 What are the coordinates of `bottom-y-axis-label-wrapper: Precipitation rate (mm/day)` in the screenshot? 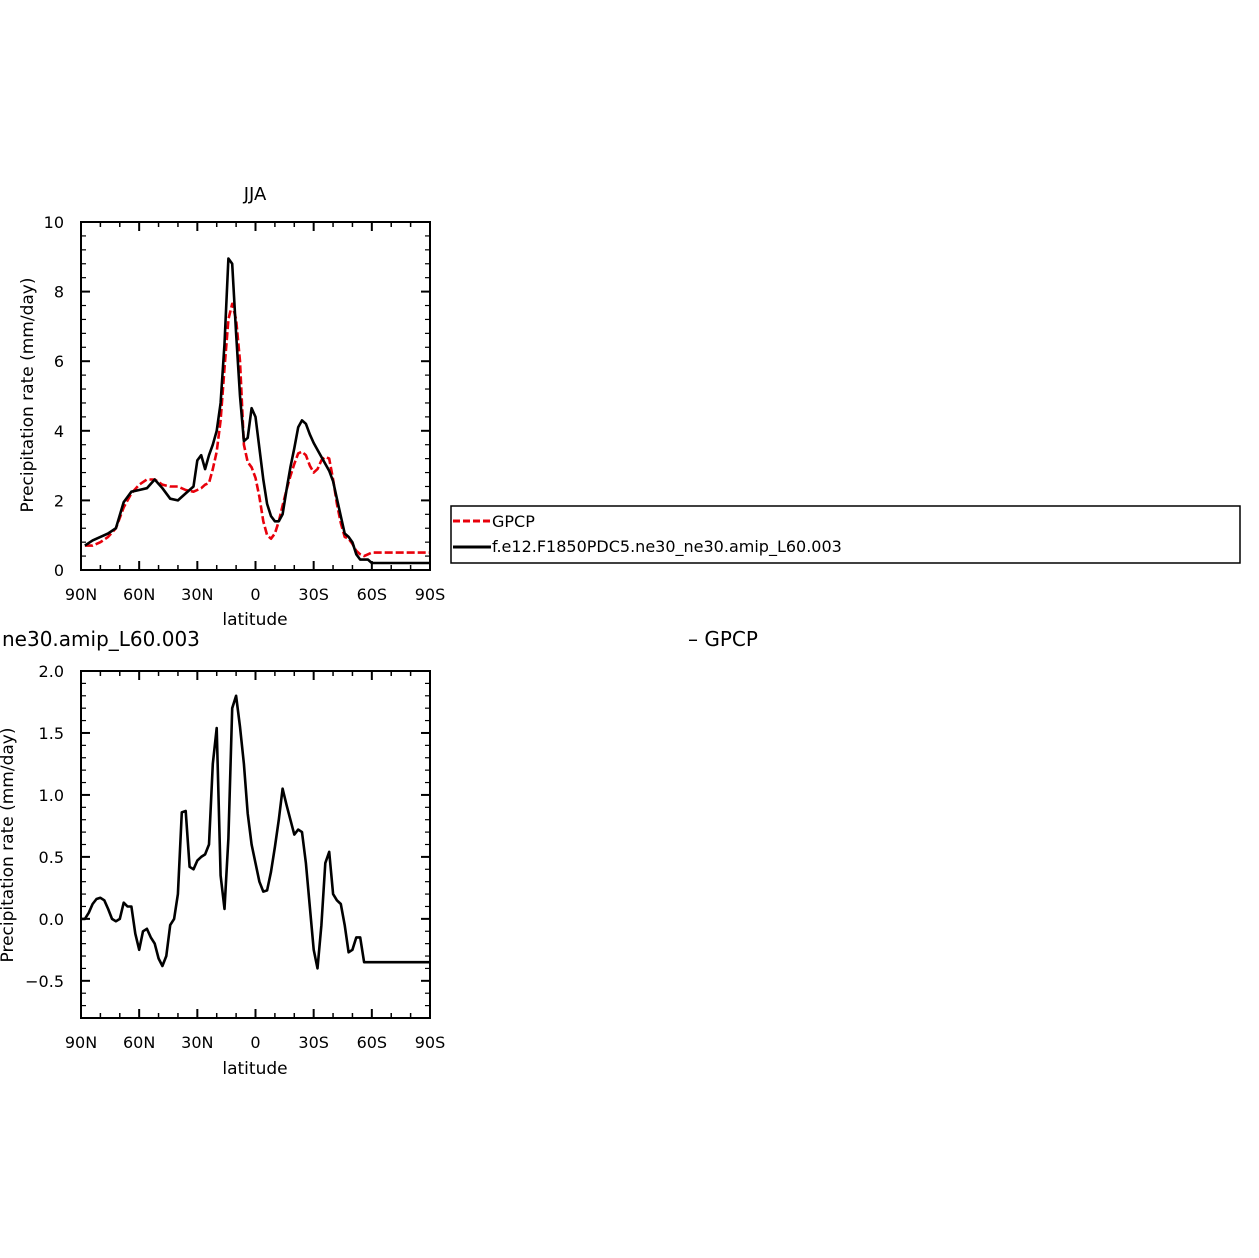 It's located at (9, 845).